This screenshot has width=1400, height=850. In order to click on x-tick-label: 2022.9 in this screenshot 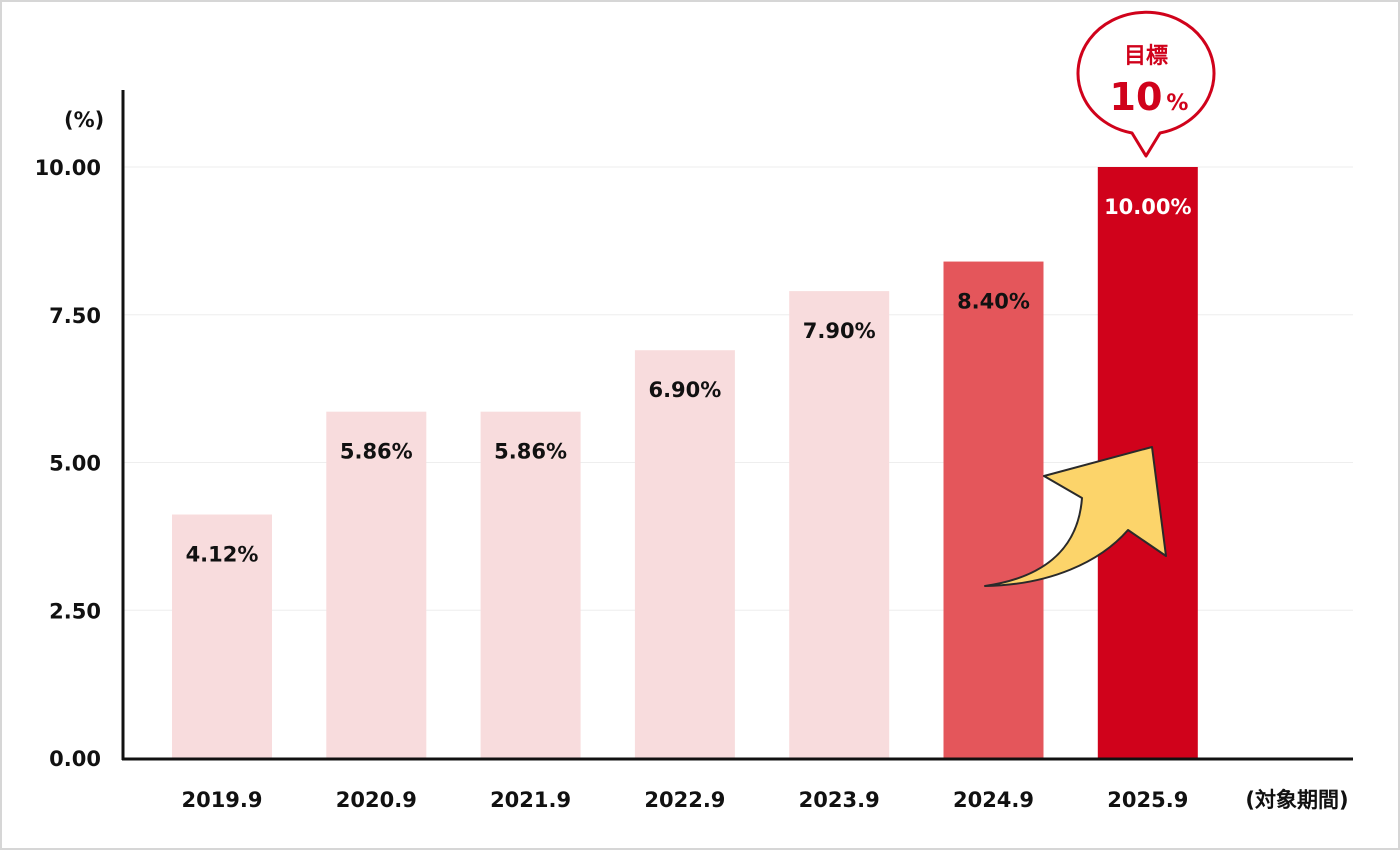, I will do `click(684, 800)`.